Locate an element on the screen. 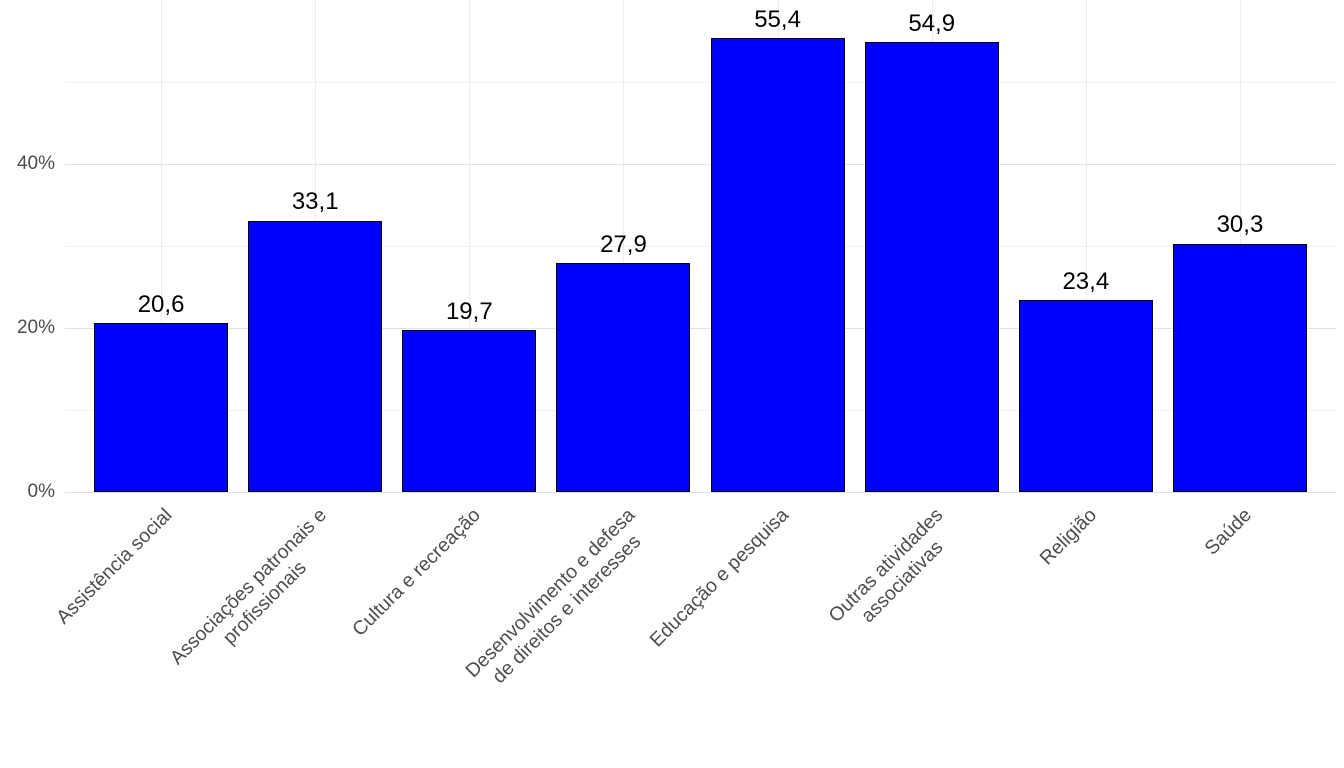  bar-slot: 19,7 is located at coordinates (469, 246).